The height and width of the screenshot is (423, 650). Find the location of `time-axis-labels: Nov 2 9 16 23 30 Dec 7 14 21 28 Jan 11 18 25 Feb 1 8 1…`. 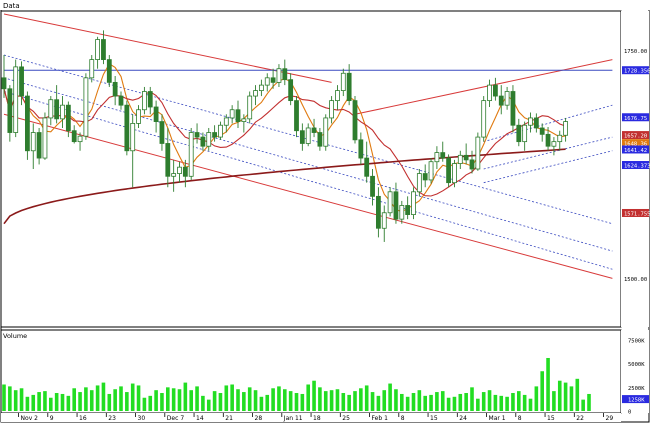

time-axis-labels: Nov 2 9 16 23 30 Dec 7 14 21 28 Jan 11 18 25 Feb 1 8 1… is located at coordinates (316, 417).